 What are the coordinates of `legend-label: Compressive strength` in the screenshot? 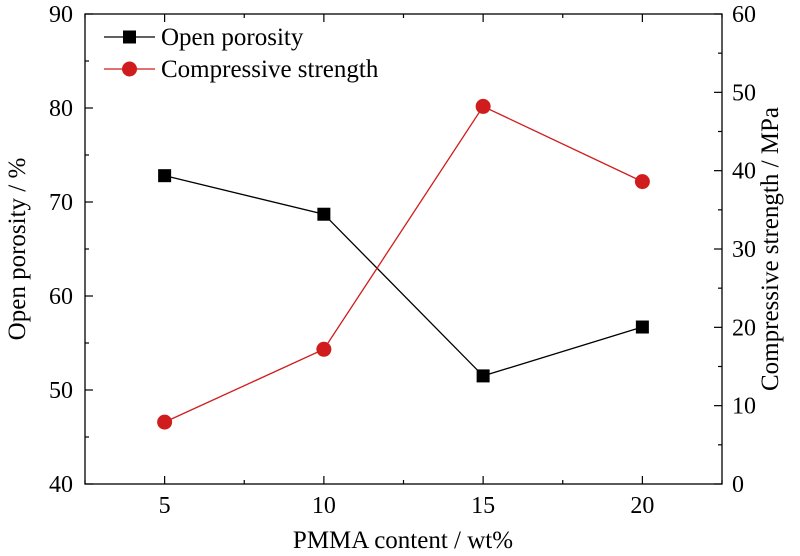 It's located at (270, 69).